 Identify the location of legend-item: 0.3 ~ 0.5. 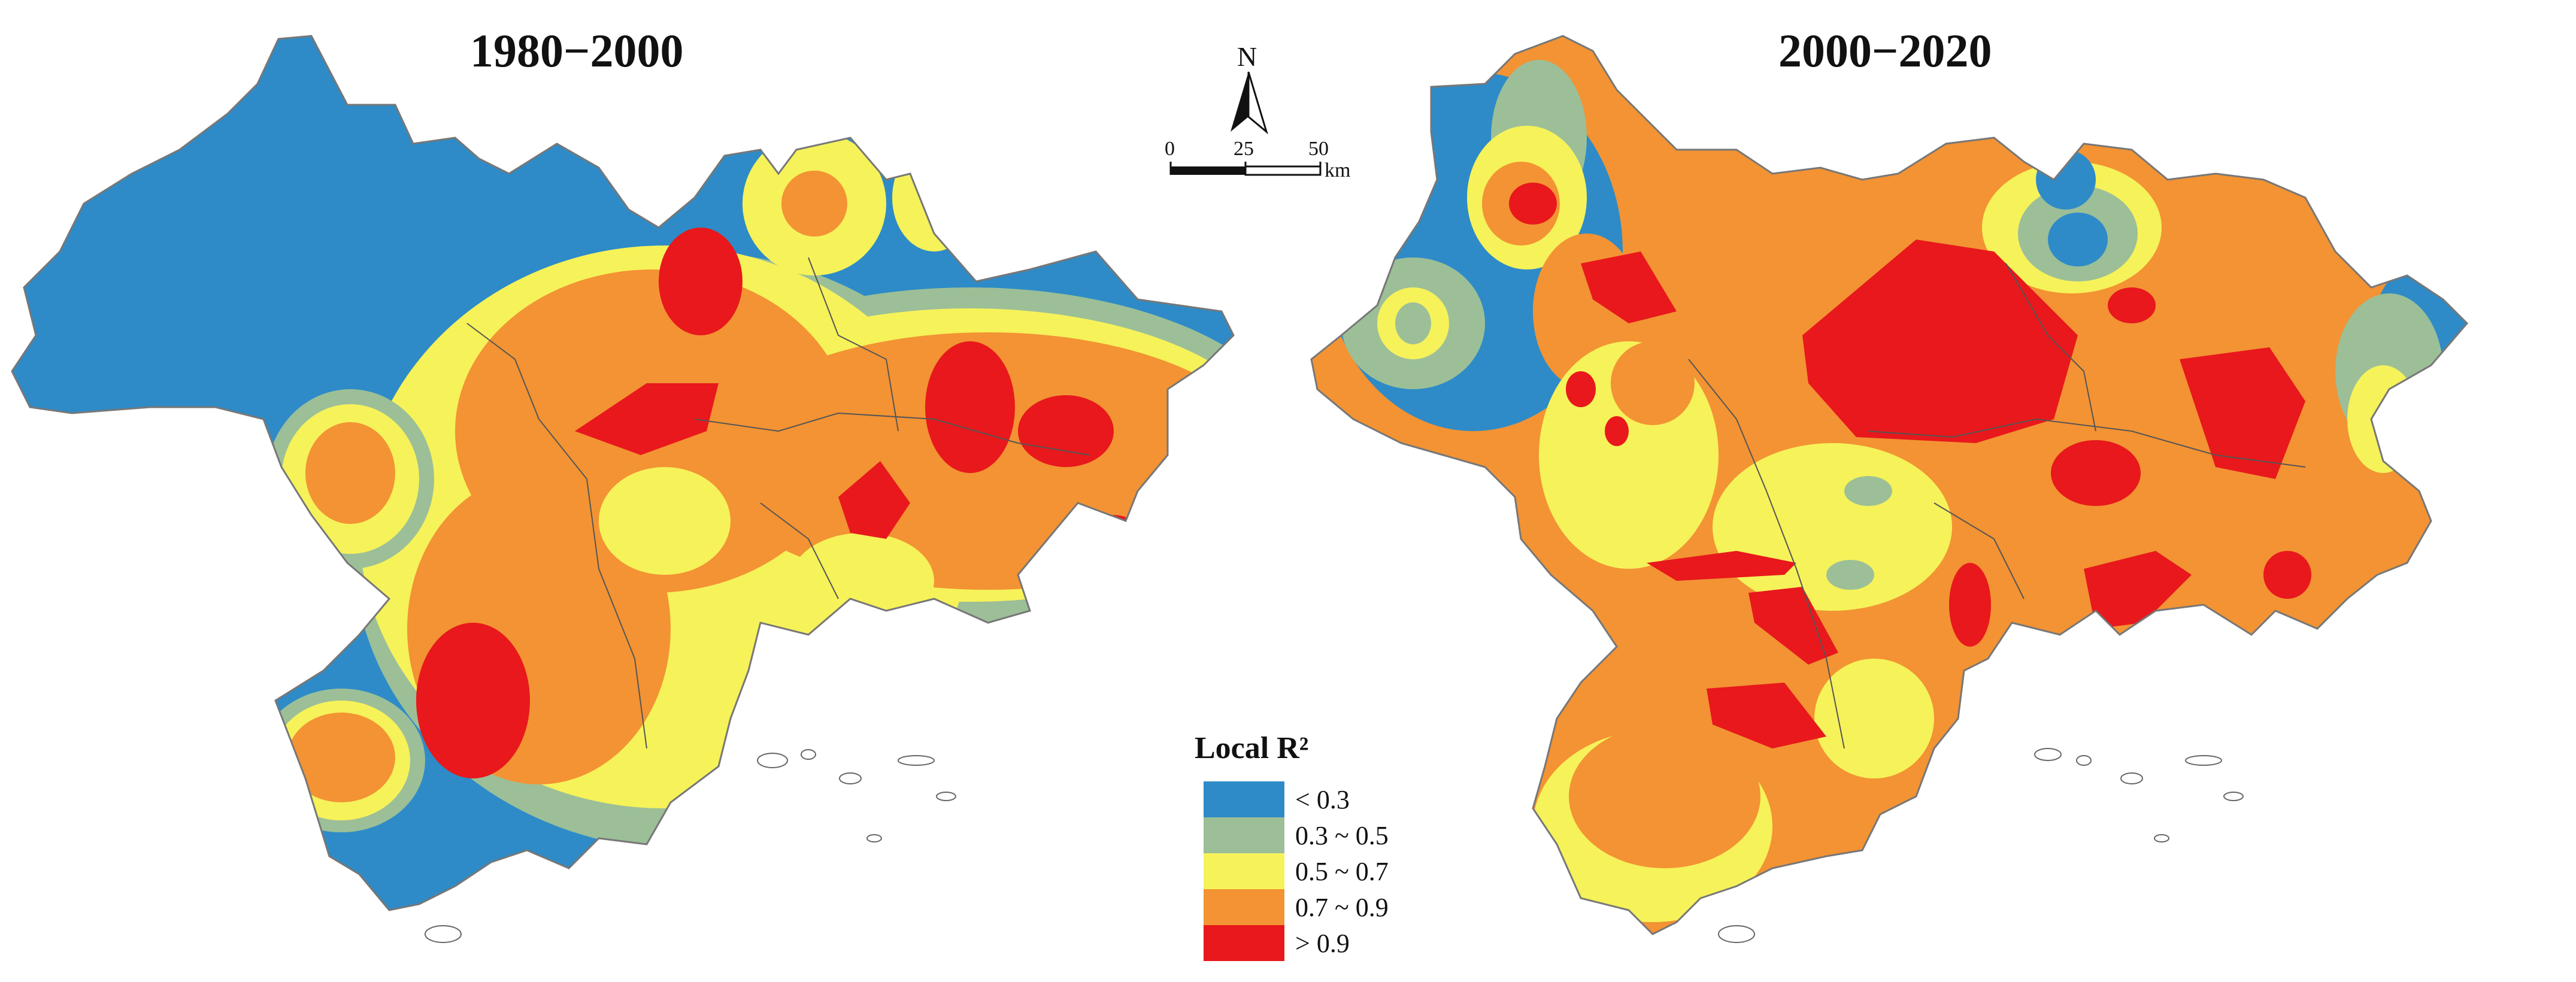
(1296, 835).